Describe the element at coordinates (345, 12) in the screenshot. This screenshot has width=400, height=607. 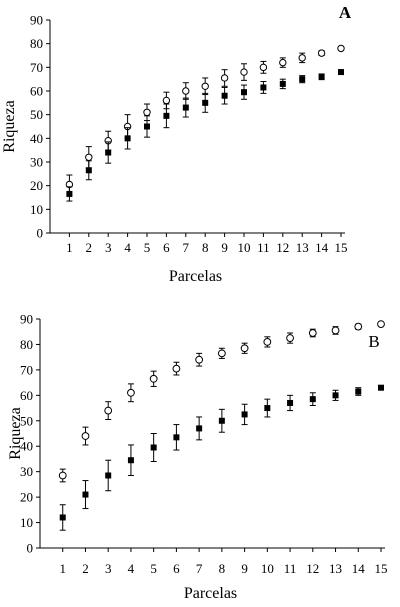
I see `panel-letter: A` at that location.